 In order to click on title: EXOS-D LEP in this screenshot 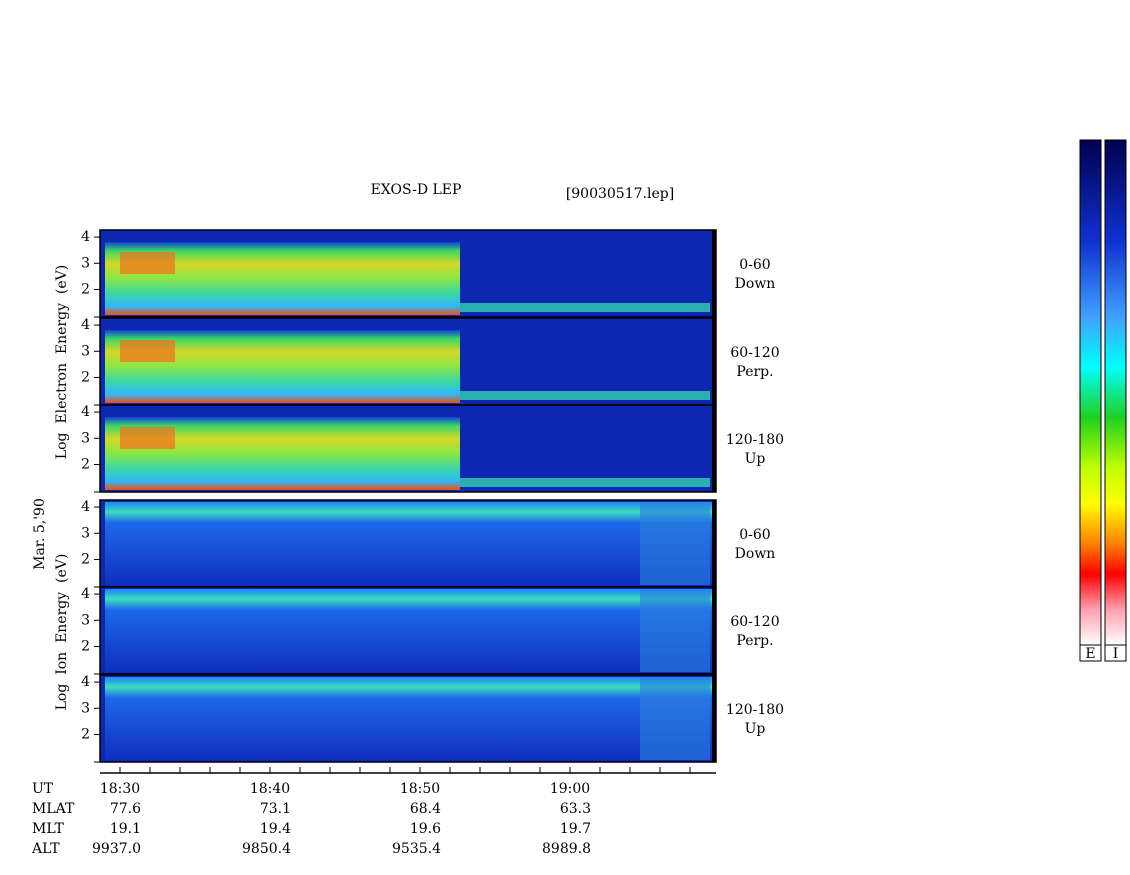, I will do `click(416, 190)`.